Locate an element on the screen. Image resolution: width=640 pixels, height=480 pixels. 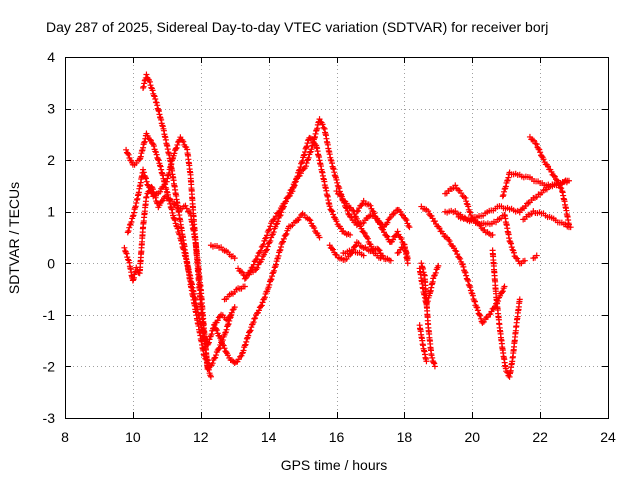
y-tick-label: -2 is located at coordinates (49, 366).